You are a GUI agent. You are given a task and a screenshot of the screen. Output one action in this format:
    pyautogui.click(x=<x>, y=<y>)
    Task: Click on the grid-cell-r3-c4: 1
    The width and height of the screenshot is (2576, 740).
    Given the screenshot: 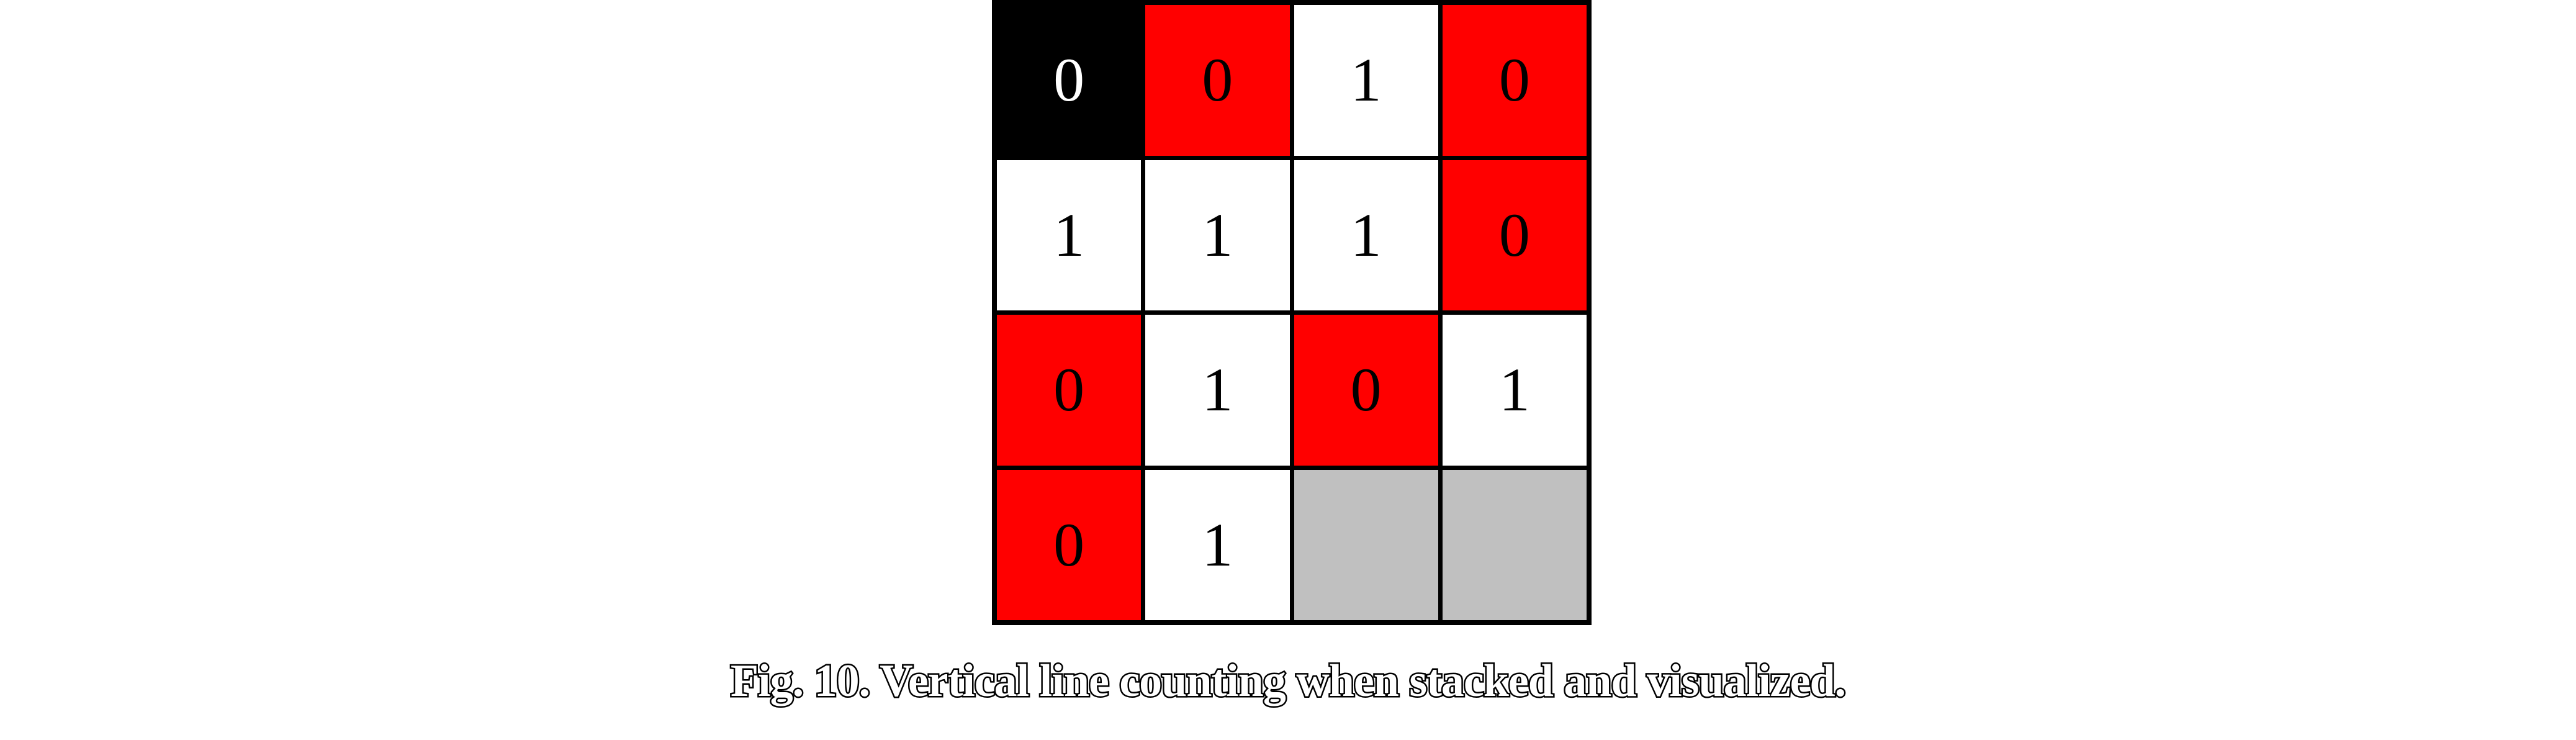 What is the action you would take?
    pyautogui.click(x=1514, y=391)
    